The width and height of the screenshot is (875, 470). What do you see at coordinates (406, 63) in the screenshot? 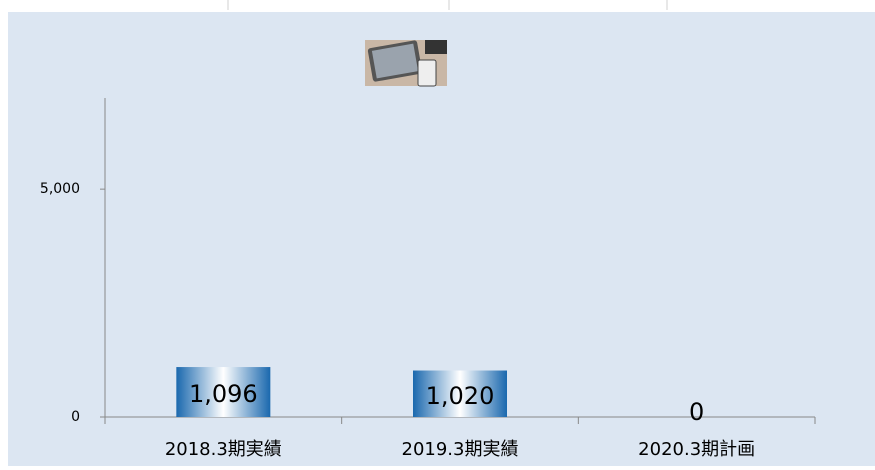
I see `tablet-icon` at bounding box center [406, 63].